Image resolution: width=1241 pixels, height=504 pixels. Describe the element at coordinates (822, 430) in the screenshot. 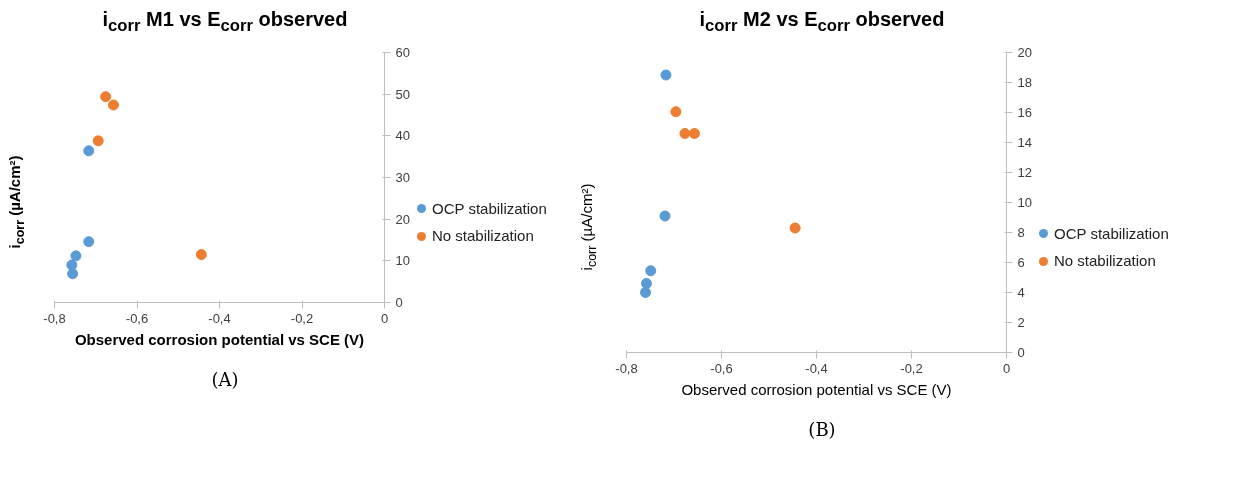

I see `text: (B)` at that location.